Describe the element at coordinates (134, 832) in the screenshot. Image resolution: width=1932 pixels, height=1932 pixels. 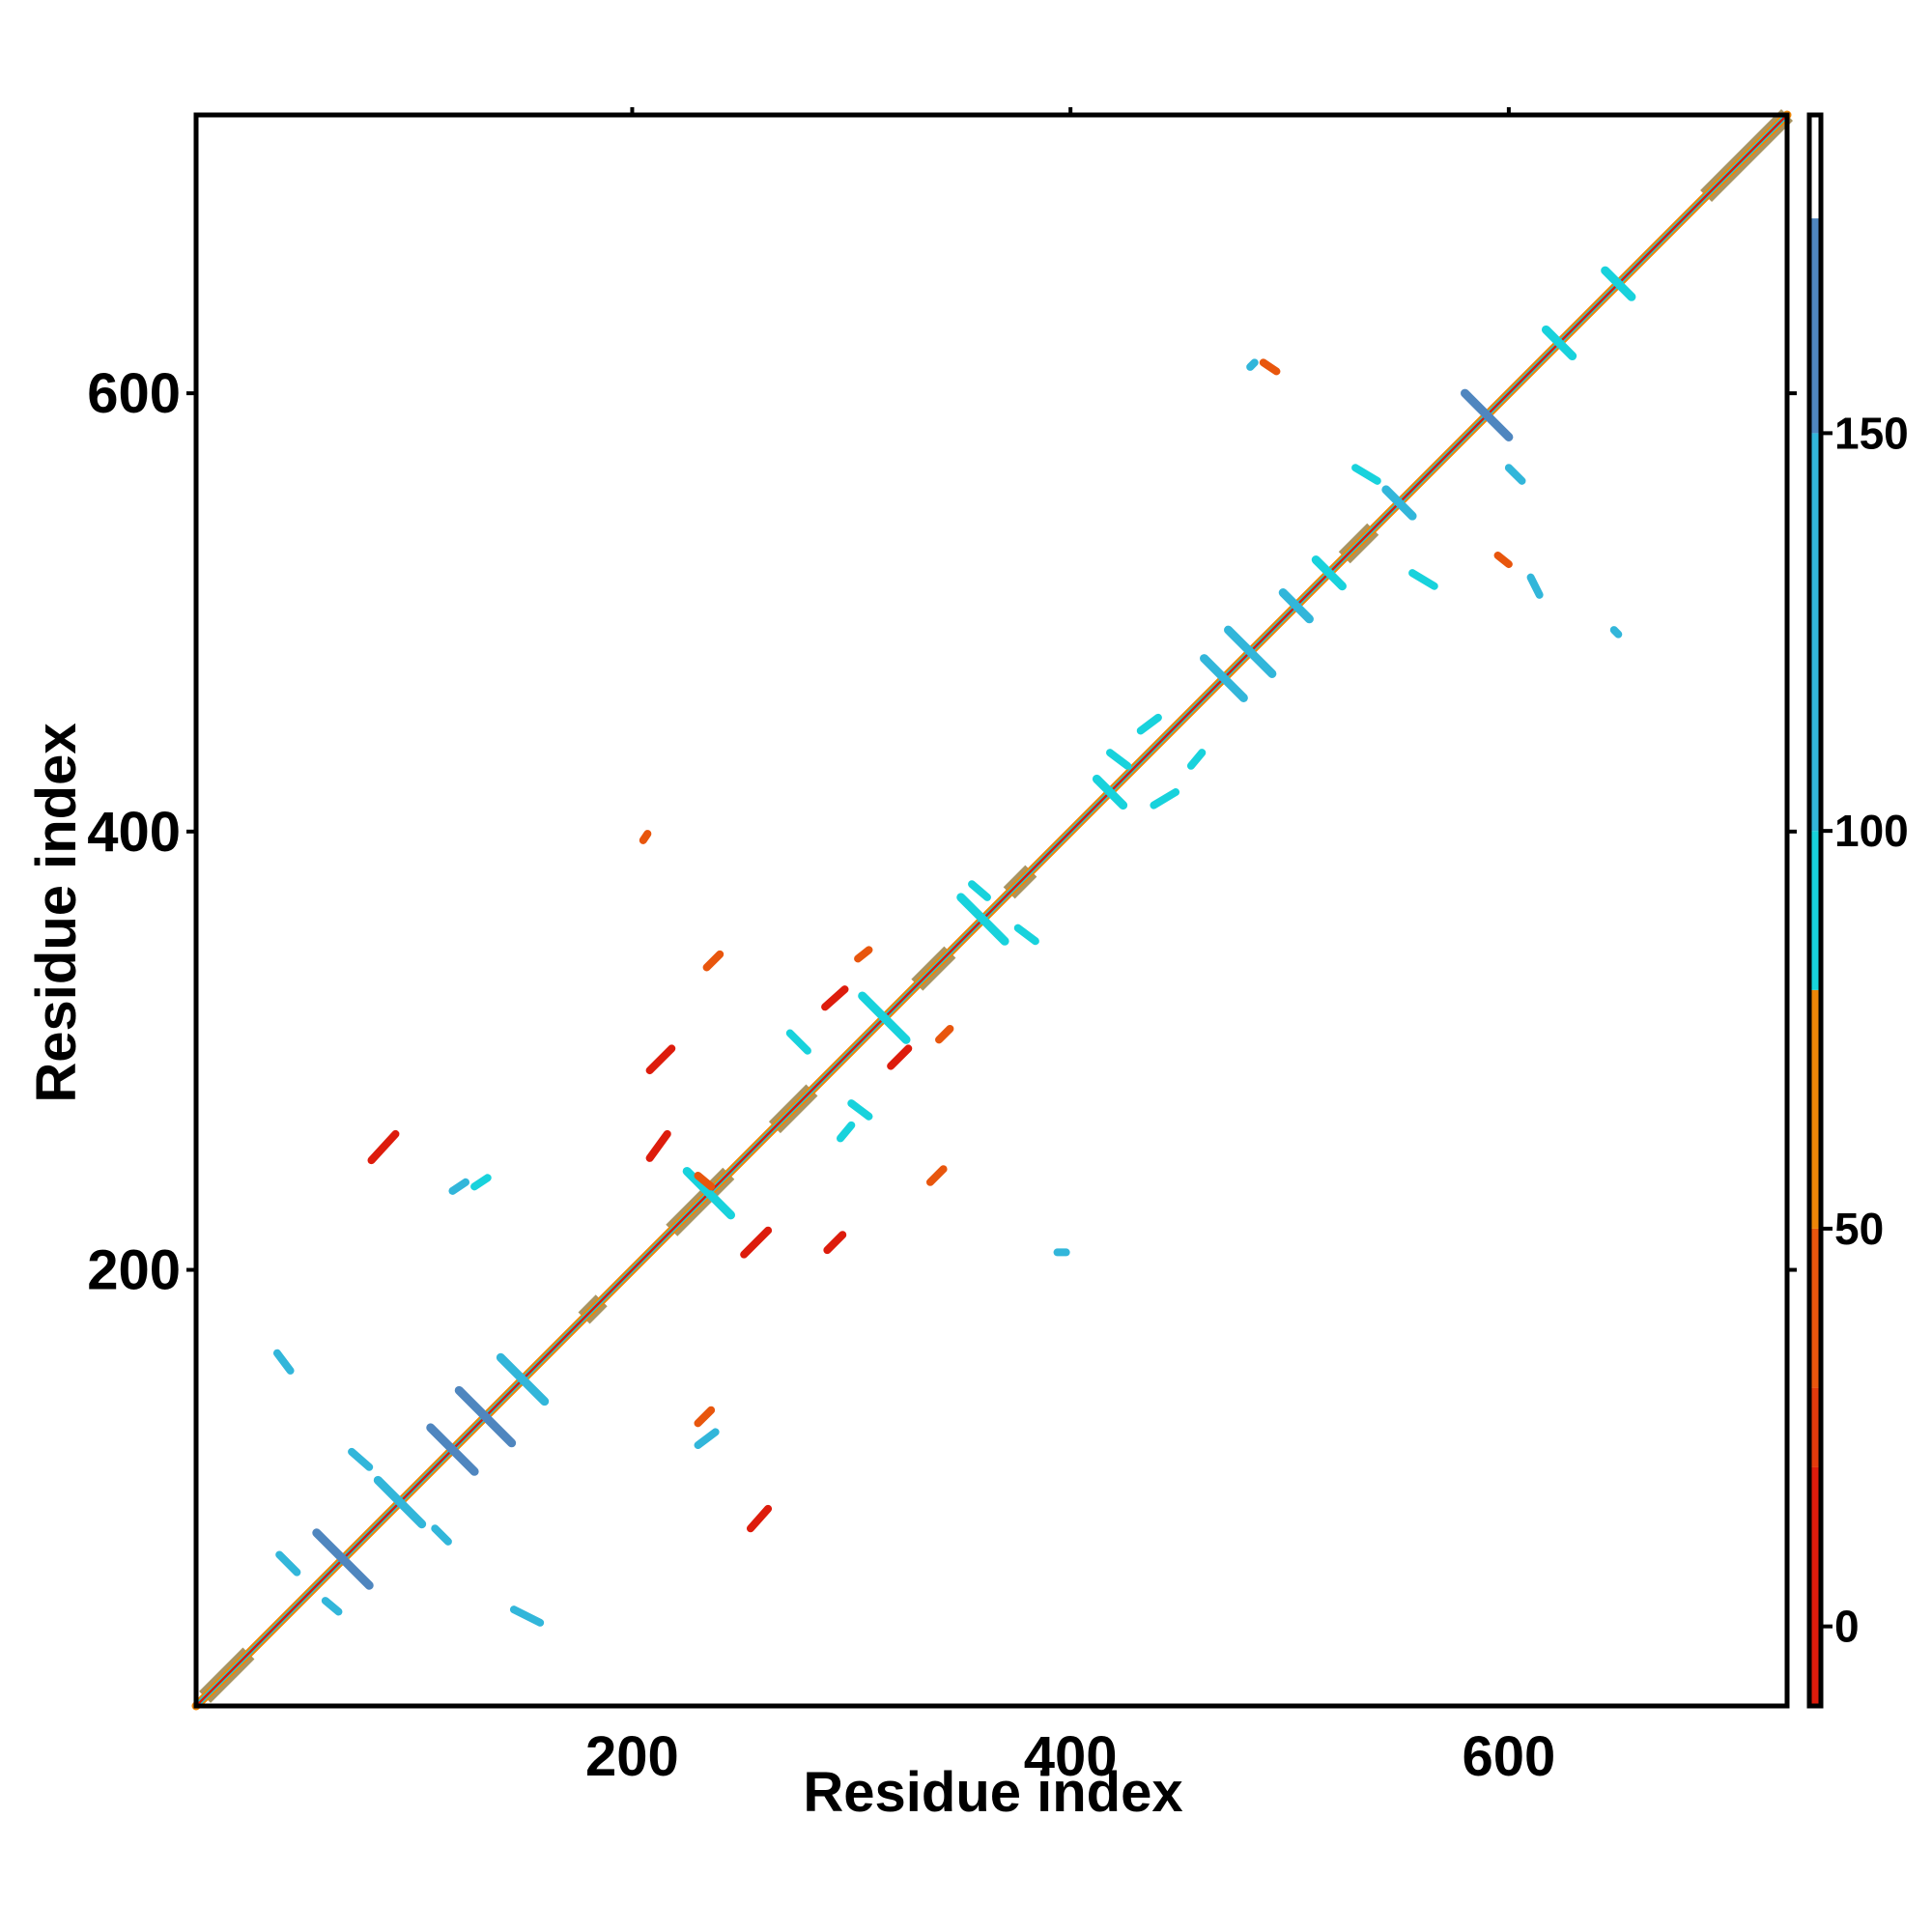
I see `y-tick-label-1: 400` at that location.